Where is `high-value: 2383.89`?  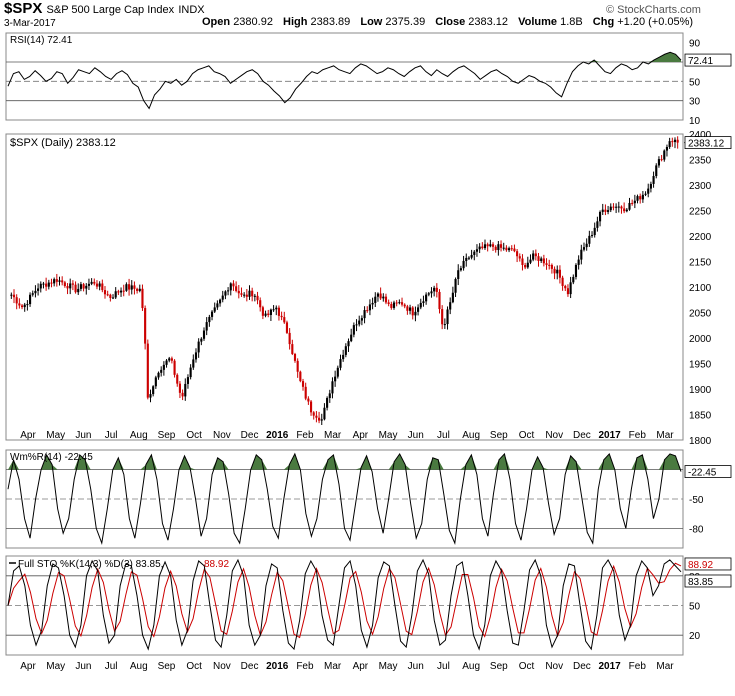 high-value: 2383.89 is located at coordinates (330, 22).